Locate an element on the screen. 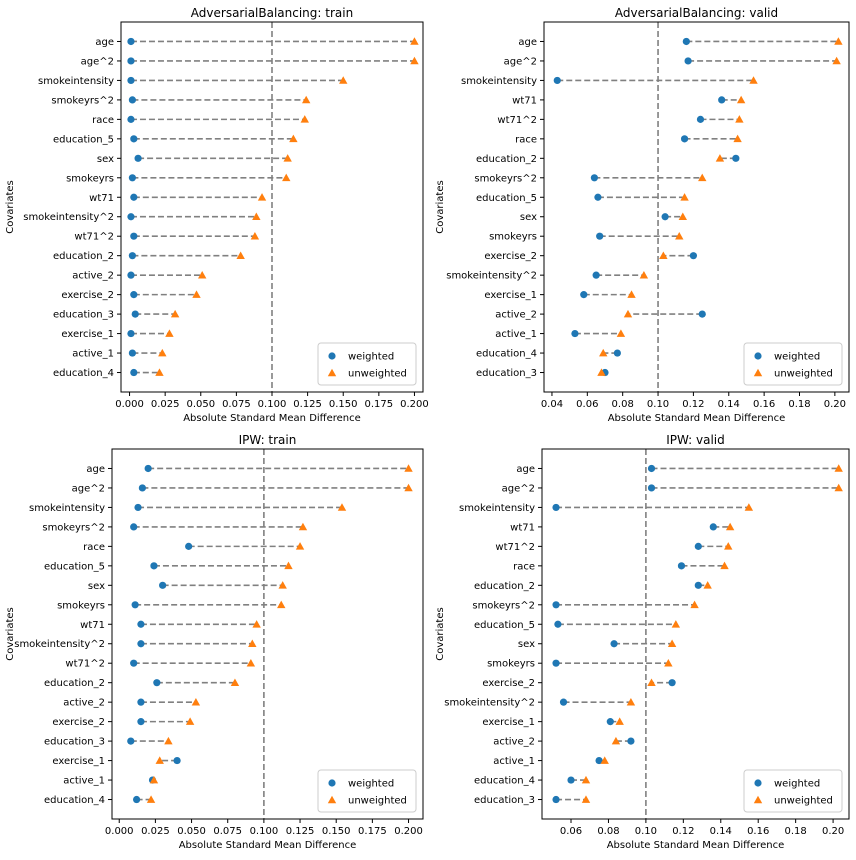  y-tick-label: race is located at coordinates (94, 547).